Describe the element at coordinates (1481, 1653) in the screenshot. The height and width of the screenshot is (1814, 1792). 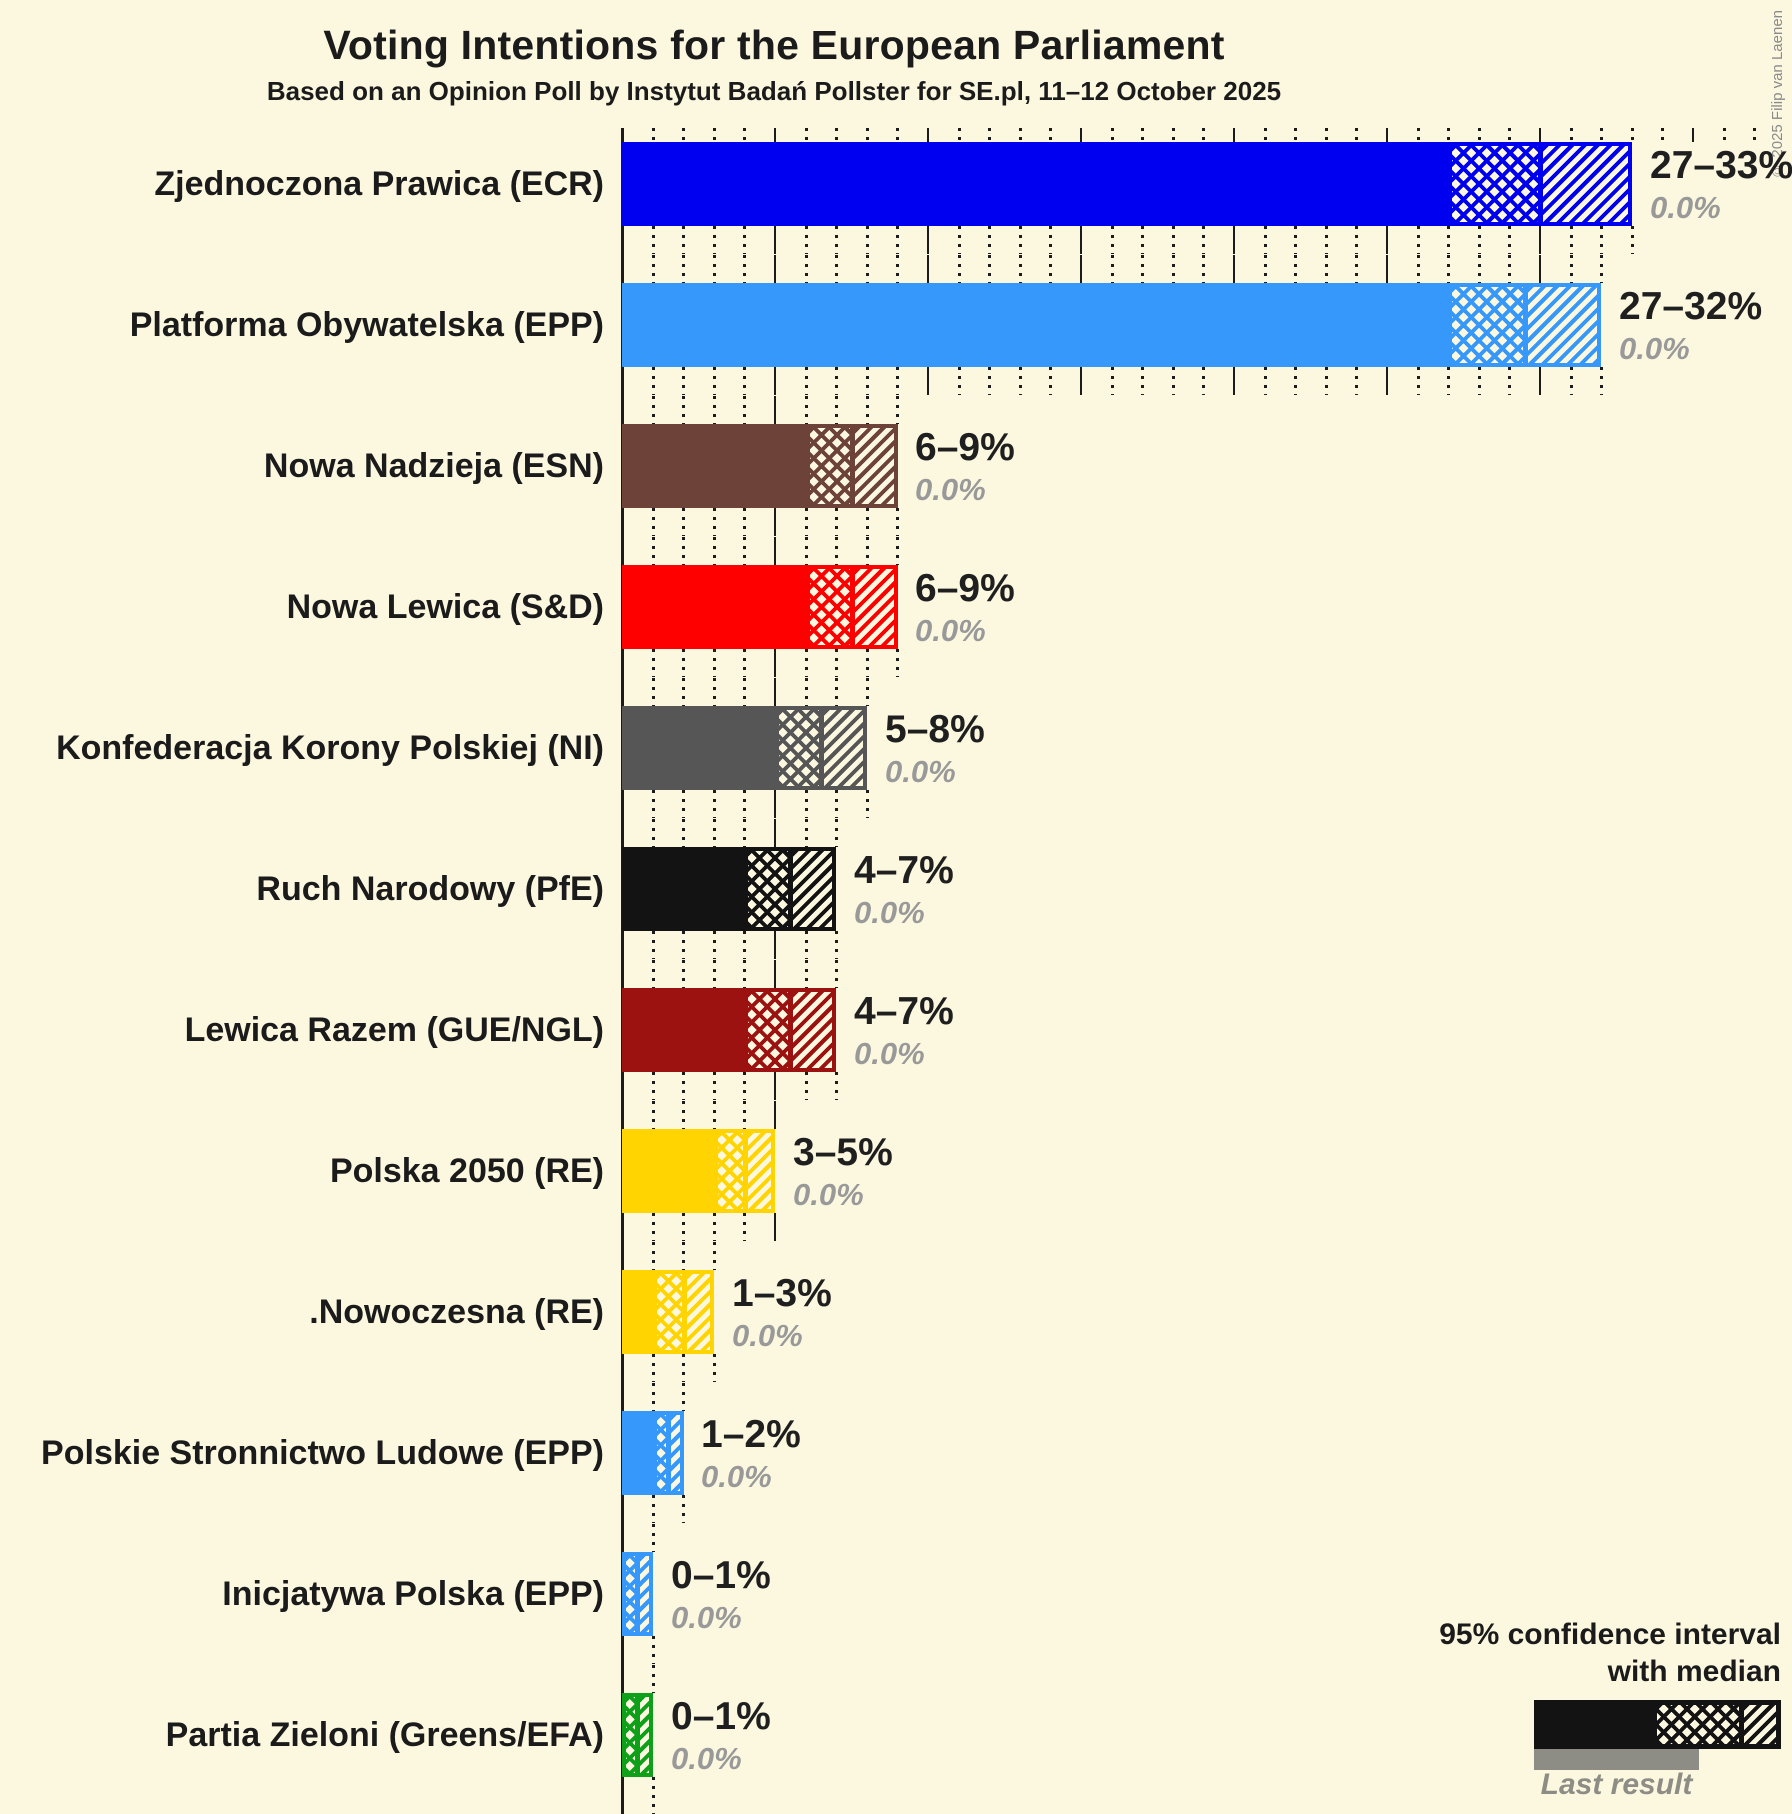
I see `legend-ci-label: 95% confidence interval with median` at that location.